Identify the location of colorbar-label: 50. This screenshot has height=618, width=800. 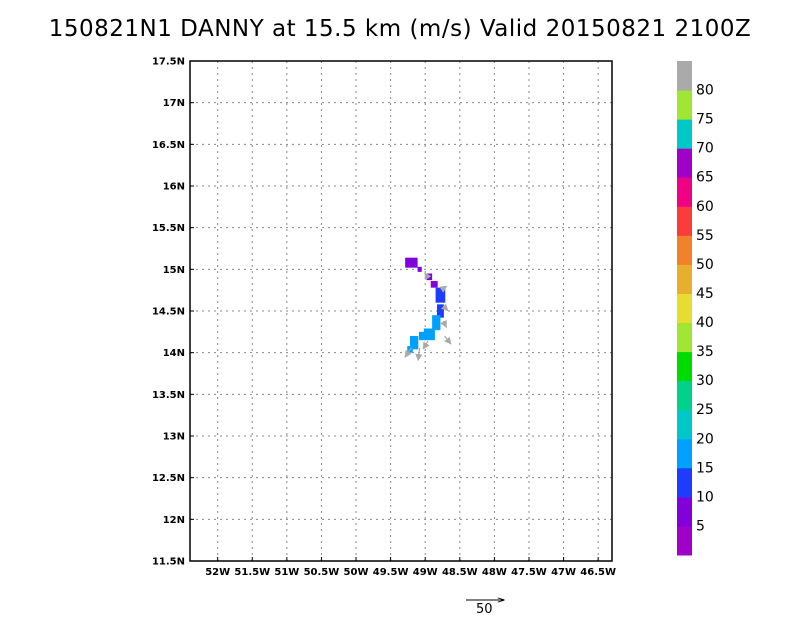
(705, 265).